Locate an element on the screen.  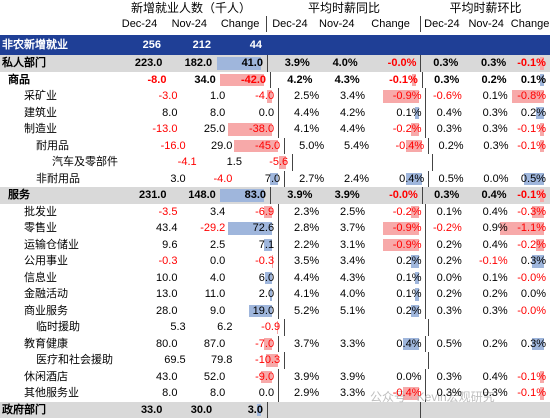
table-cell: 43.4 is located at coordinates (167, 228).